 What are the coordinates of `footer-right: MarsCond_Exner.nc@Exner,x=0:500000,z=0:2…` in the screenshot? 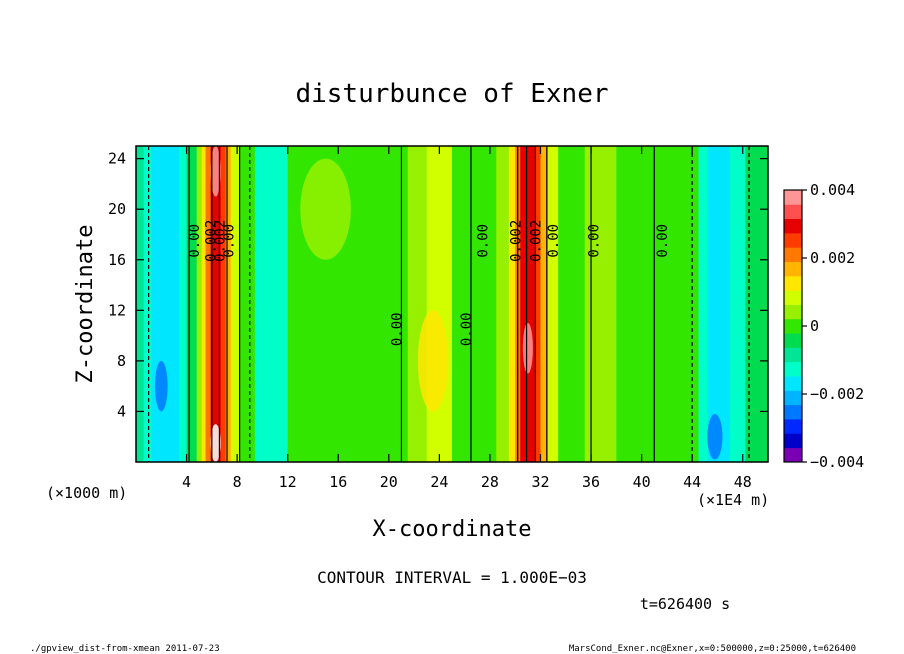 It's located at (712, 649).